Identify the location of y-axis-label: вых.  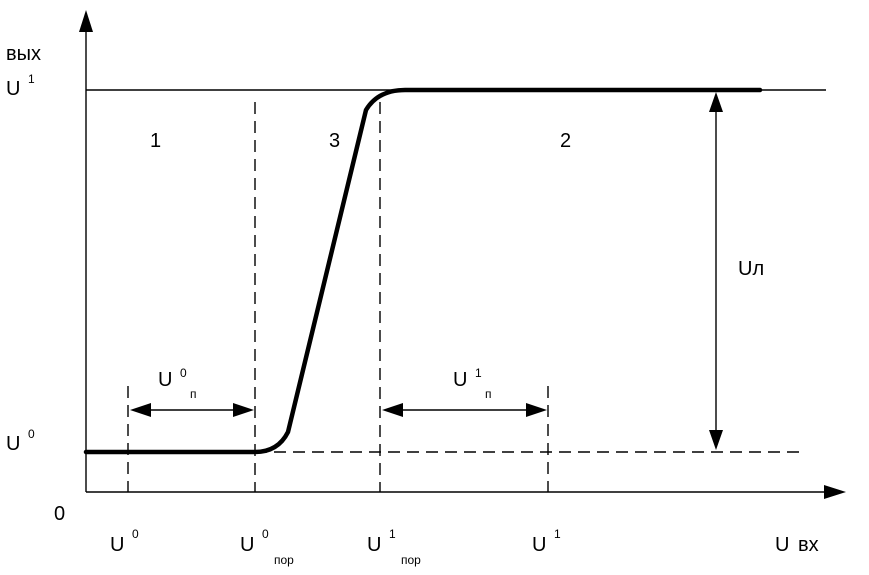
(23, 54).